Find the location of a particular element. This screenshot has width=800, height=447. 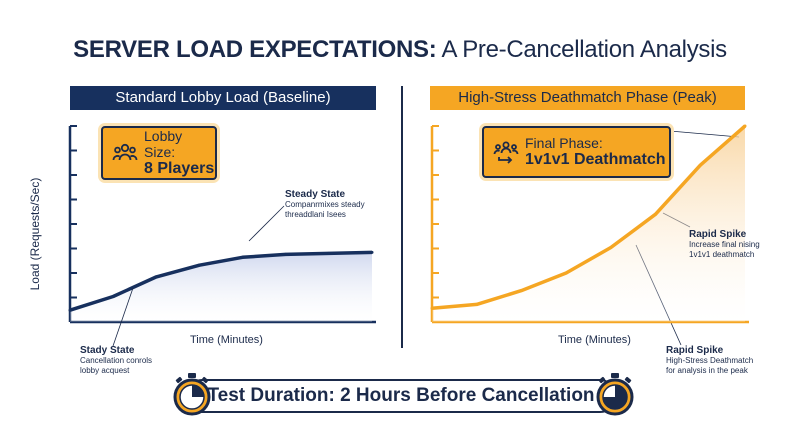

annotation-line: Companrmixes steady is located at coordinates (325, 204).